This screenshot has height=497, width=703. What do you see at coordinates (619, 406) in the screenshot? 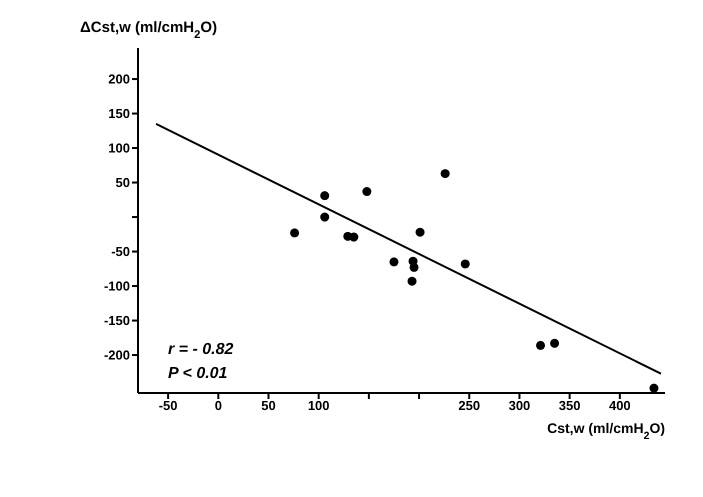
I see `x-tick-label: 400` at bounding box center [619, 406].